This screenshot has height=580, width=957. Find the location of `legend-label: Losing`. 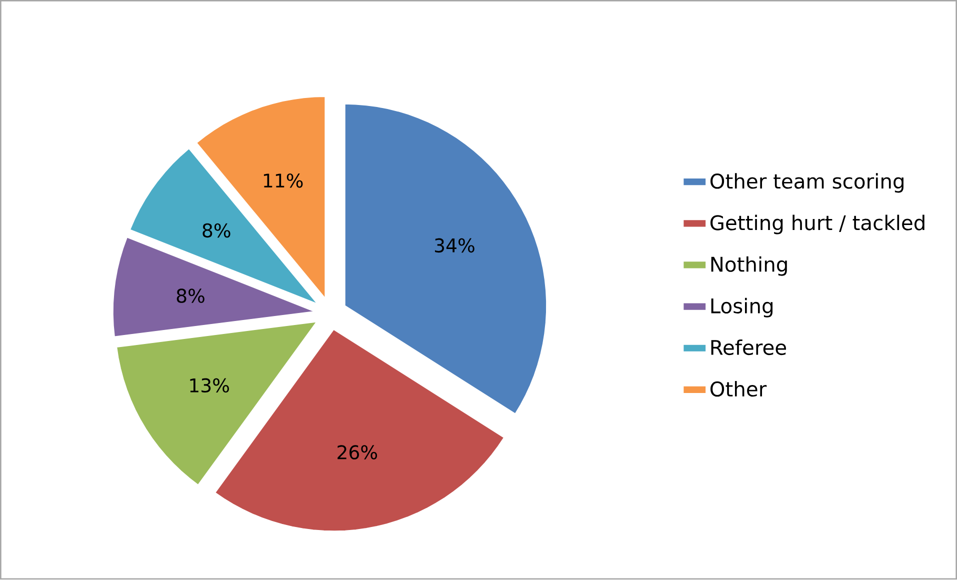

legend-label: Losing is located at coordinates (741, 308).